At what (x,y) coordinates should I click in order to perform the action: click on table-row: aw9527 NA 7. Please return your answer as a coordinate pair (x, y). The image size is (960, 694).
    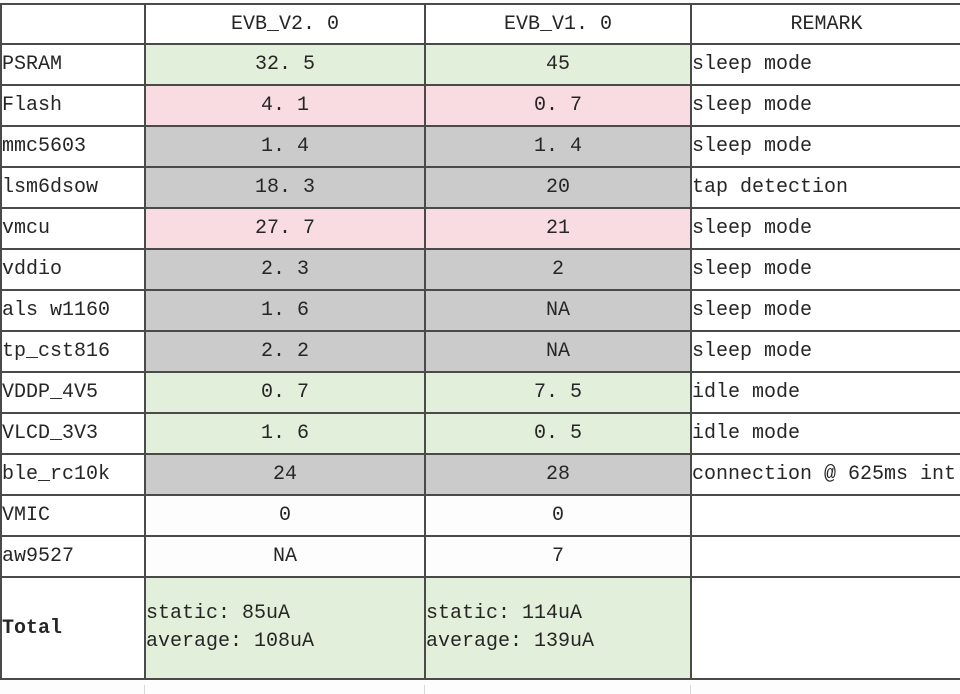
    Looking at the image, I should click on (480, 556).